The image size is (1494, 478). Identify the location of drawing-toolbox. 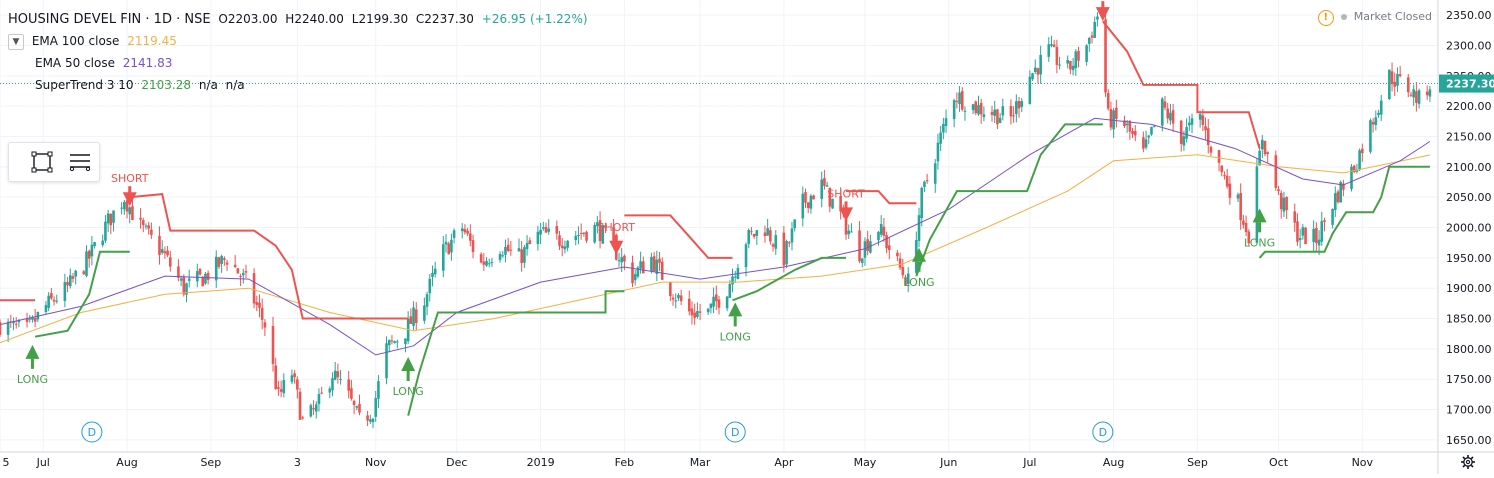
(54, 162).